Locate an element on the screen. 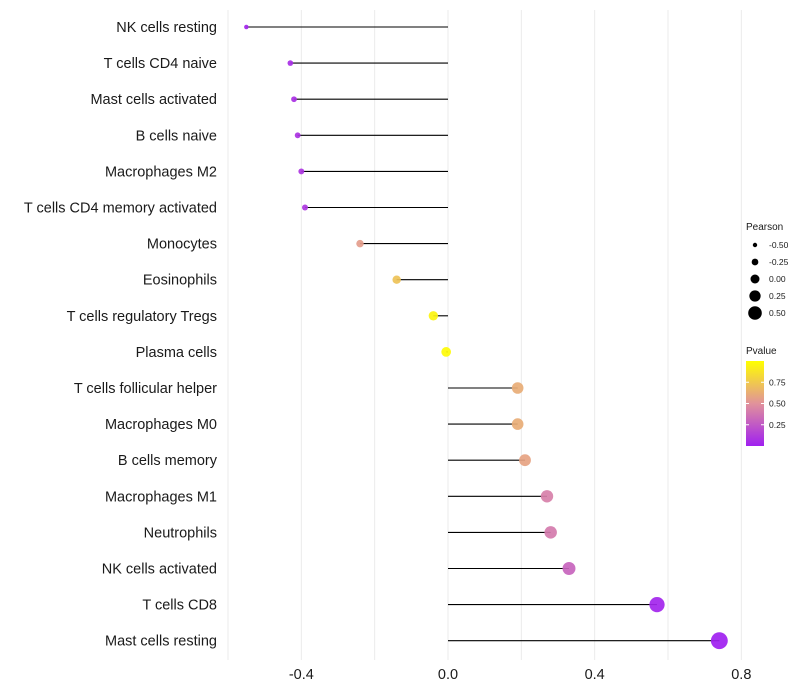 The image size is (800, 700). category-label: Eosinophils is located at coordinates (180, 281).